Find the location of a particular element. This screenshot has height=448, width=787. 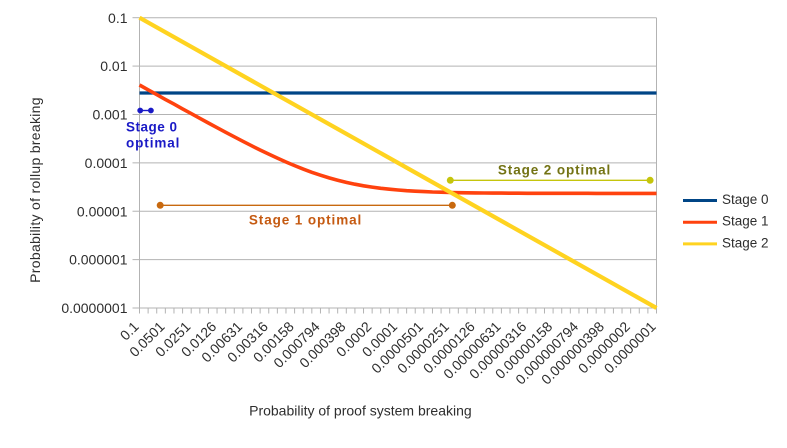

svg-text: 0.00001 is located at coordinates (102, 211).